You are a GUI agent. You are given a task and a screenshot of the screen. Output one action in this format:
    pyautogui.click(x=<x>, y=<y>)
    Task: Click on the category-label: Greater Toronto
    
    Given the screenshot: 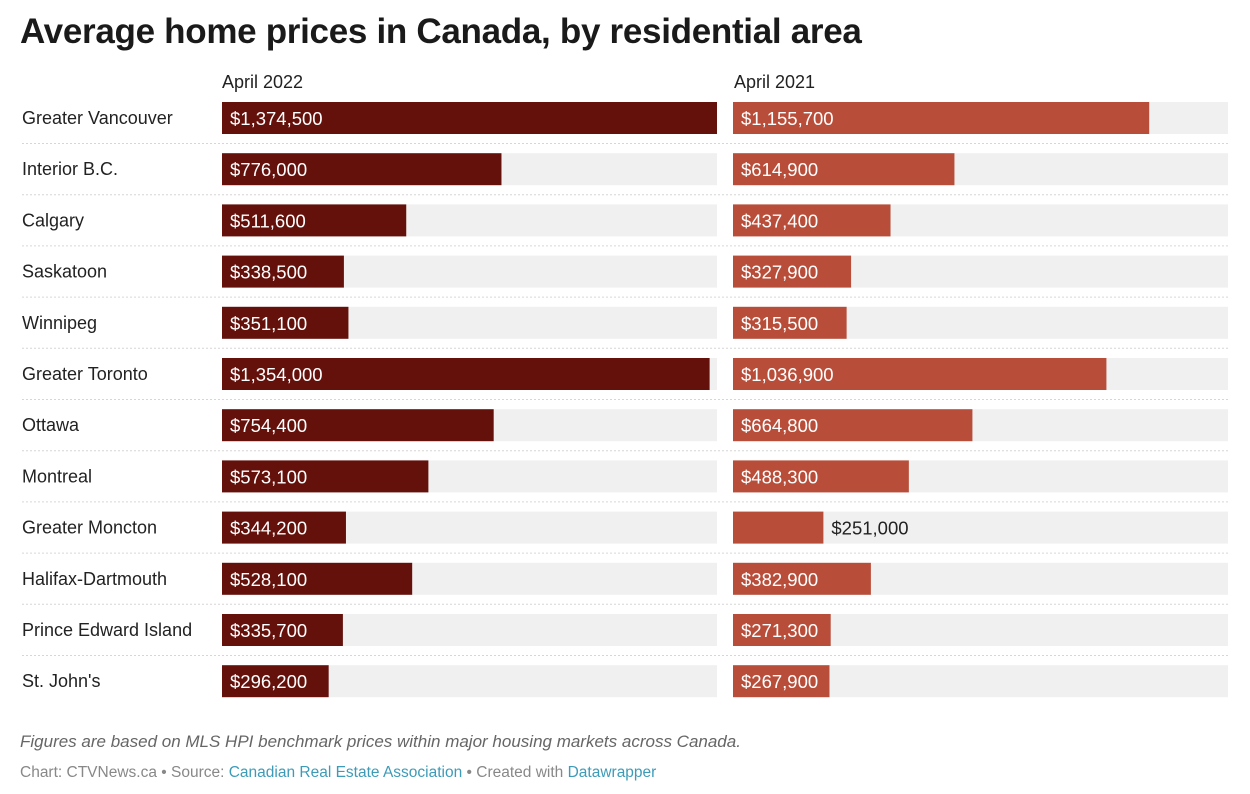 What is the action you would take?
    pyautogui.click(x=85, y=374)
    